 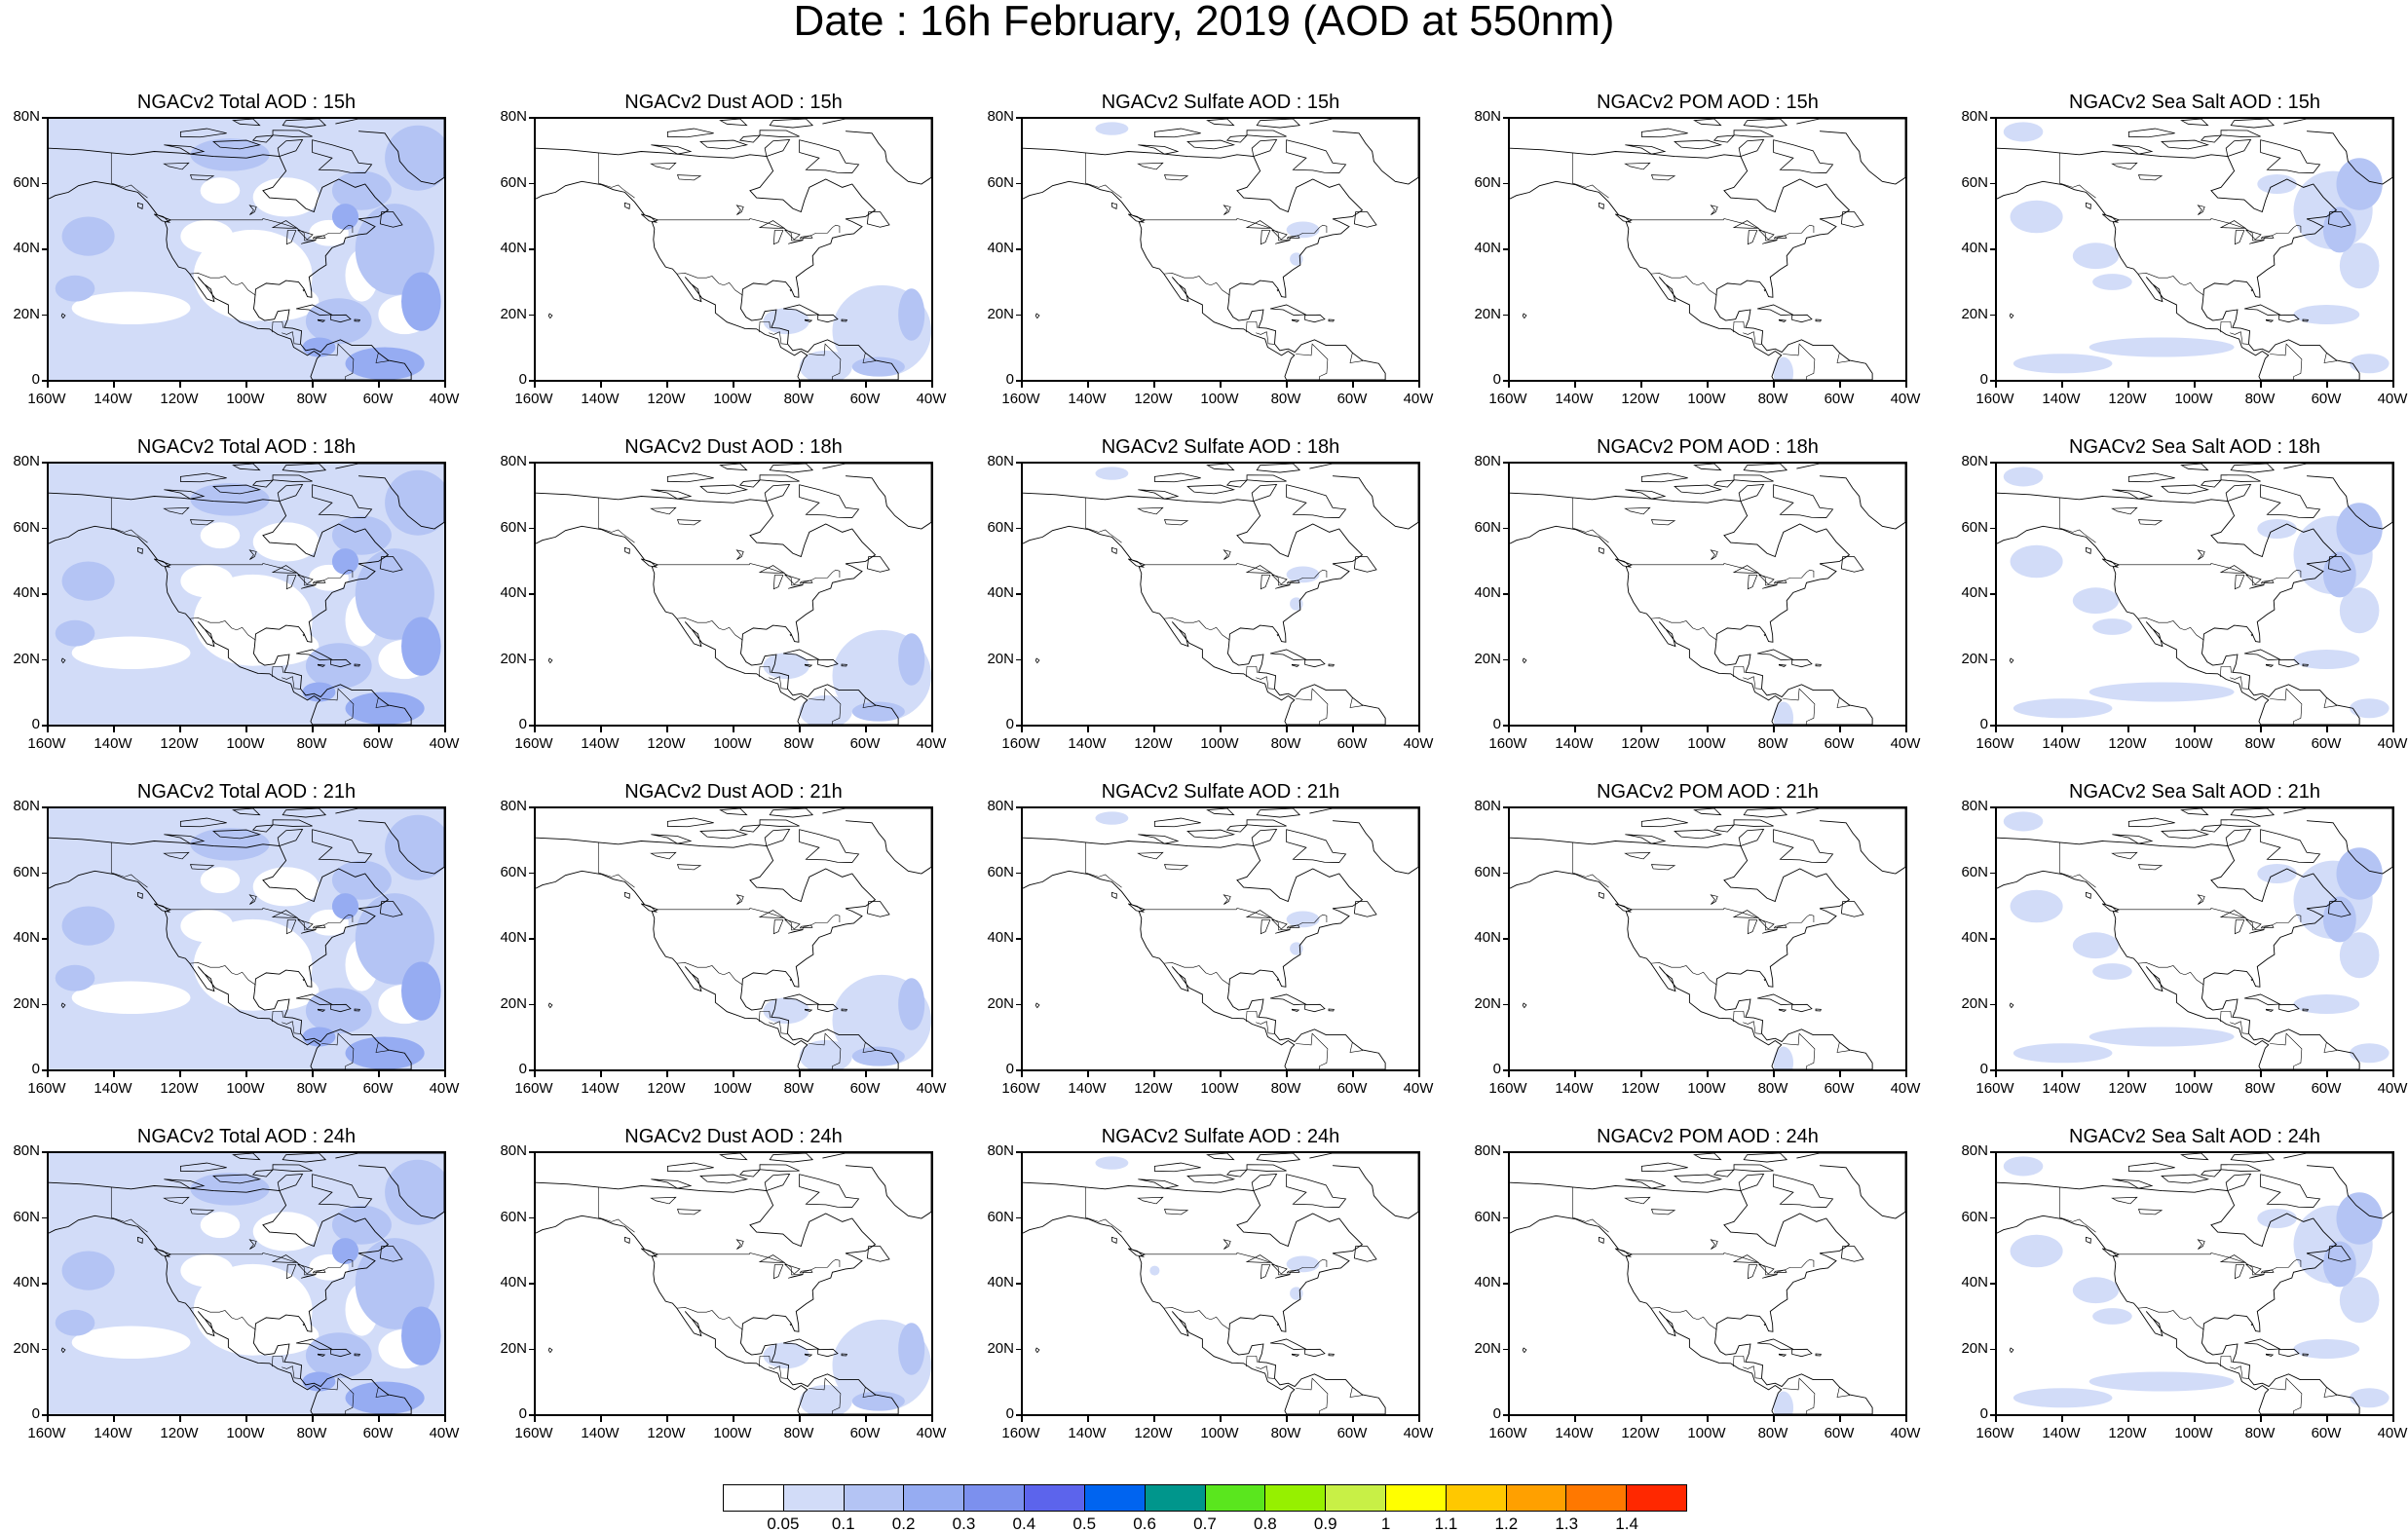 I want to click on map-panel-dust, so click(x=733, y=1283).